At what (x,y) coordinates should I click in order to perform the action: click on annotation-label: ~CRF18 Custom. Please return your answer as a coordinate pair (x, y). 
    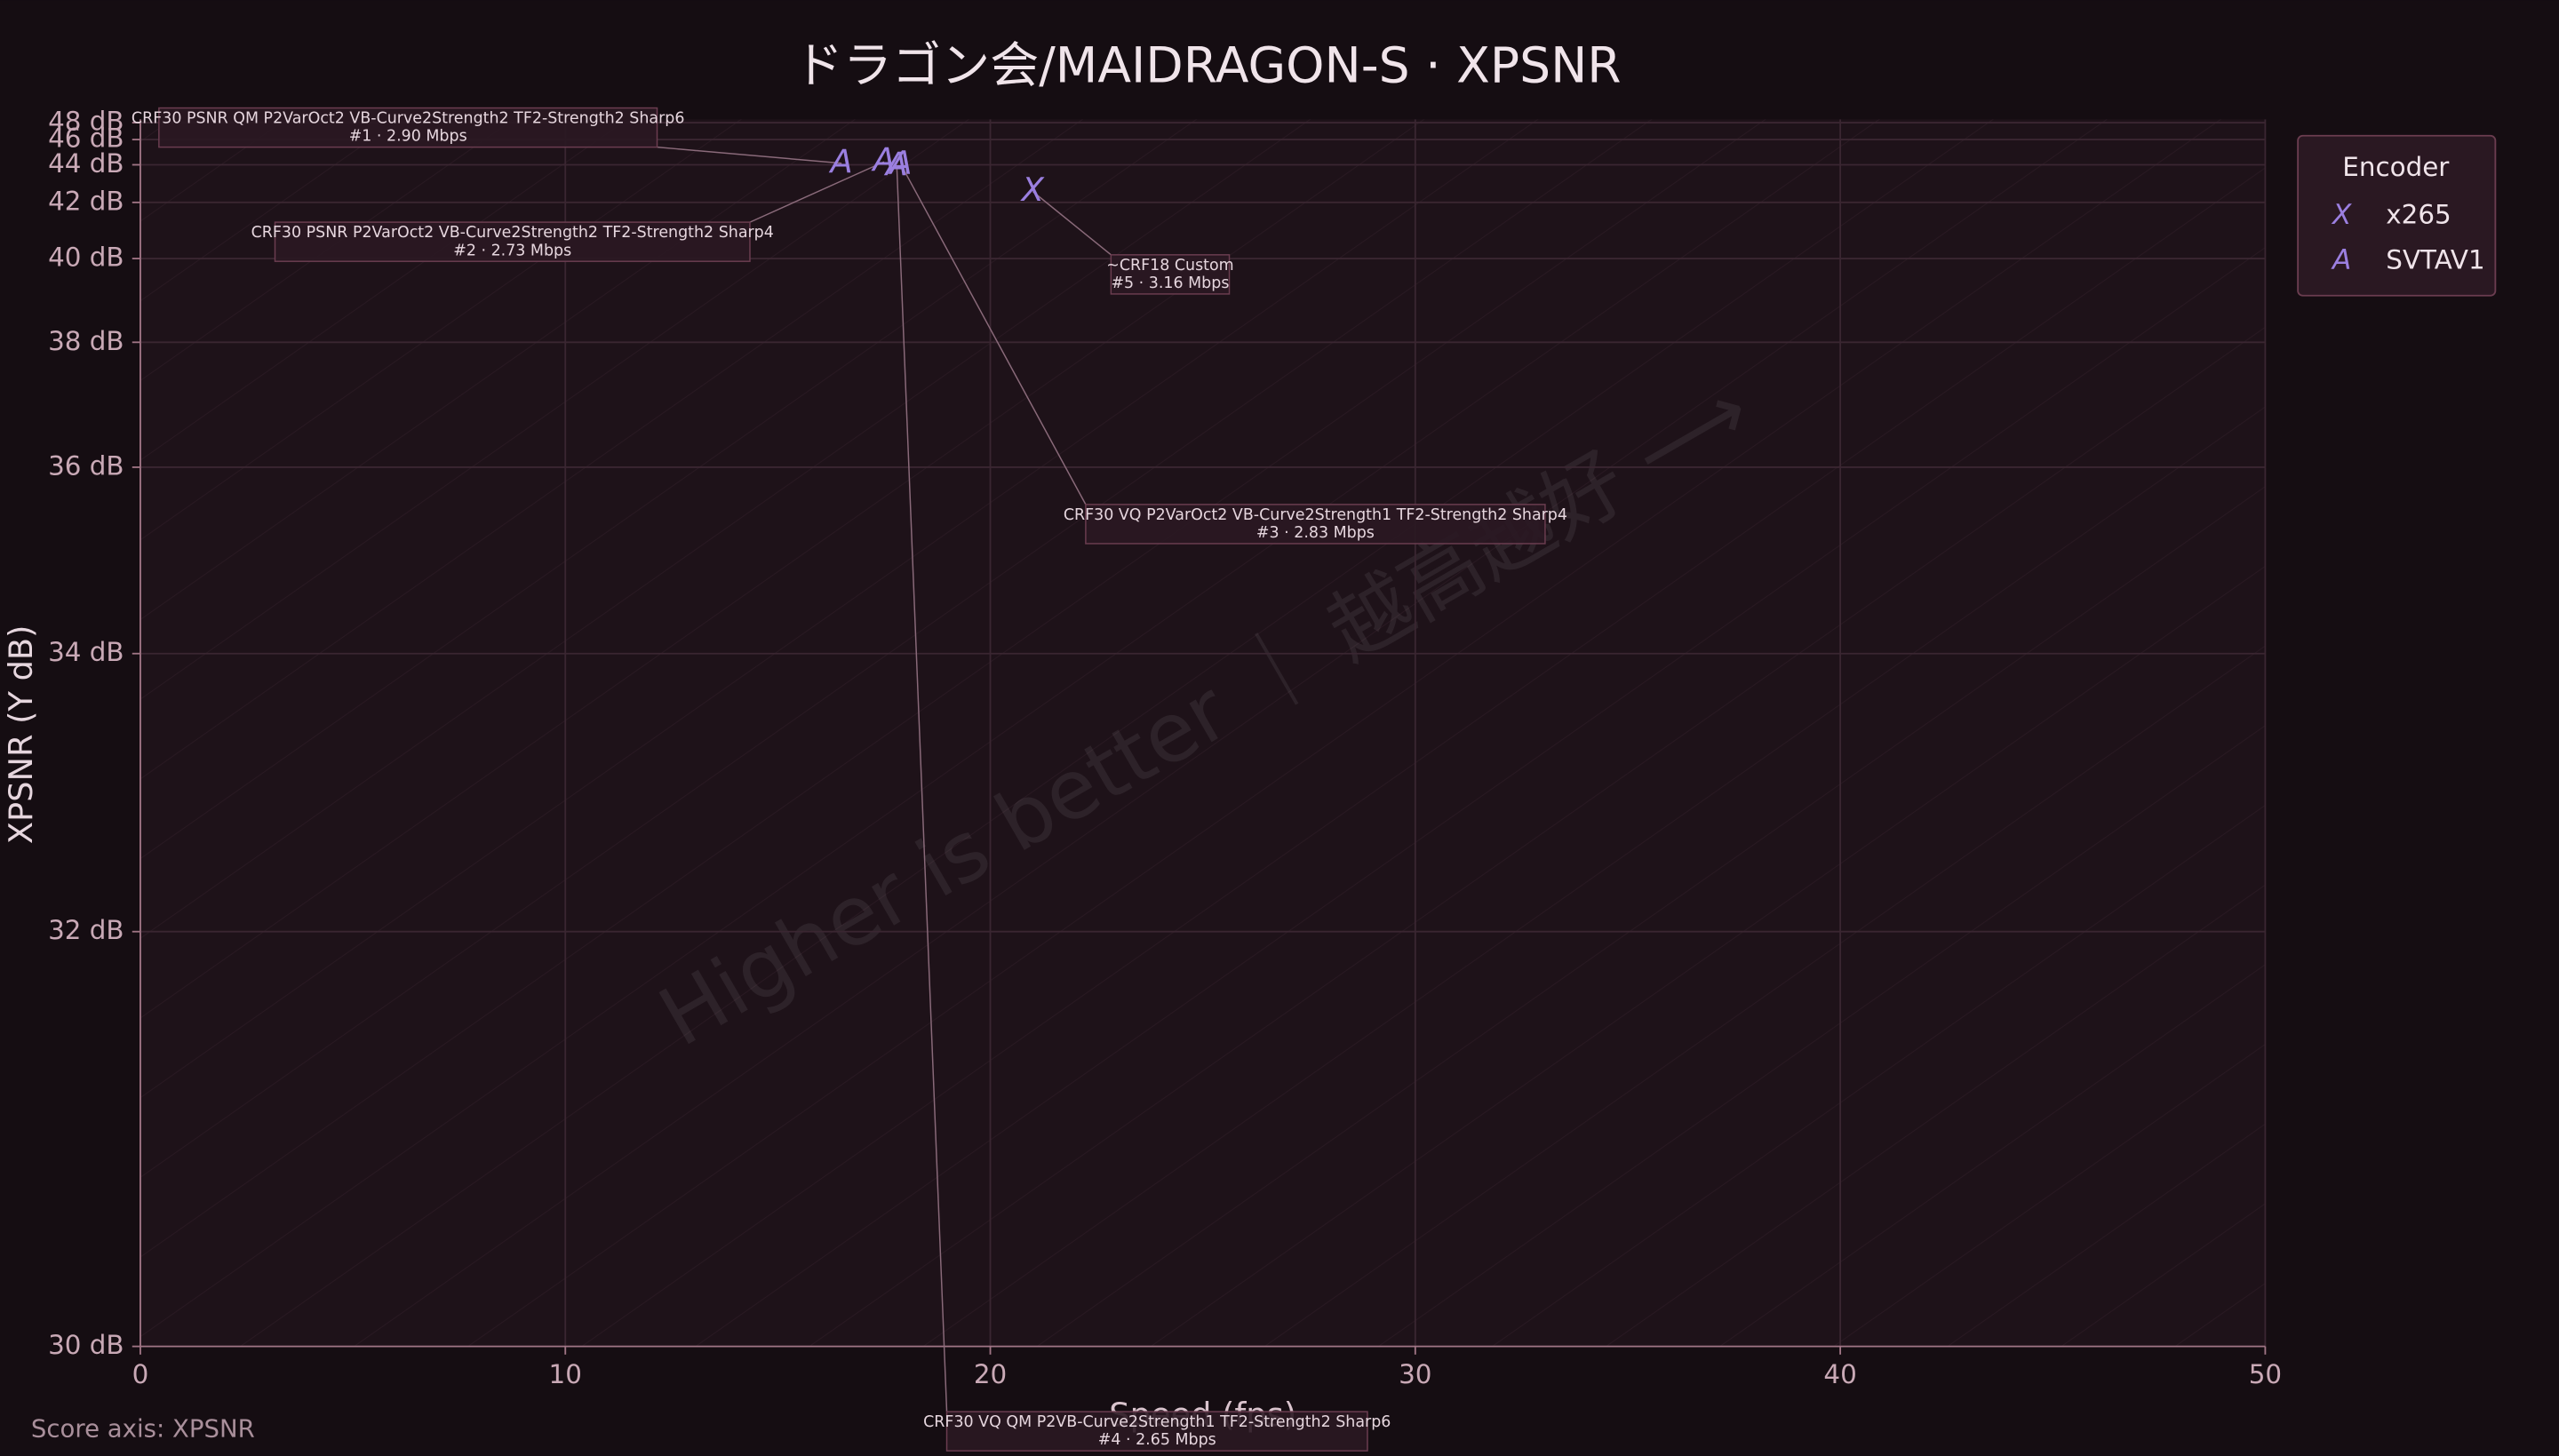
    Looking at the image, I should click on (1169, 265).